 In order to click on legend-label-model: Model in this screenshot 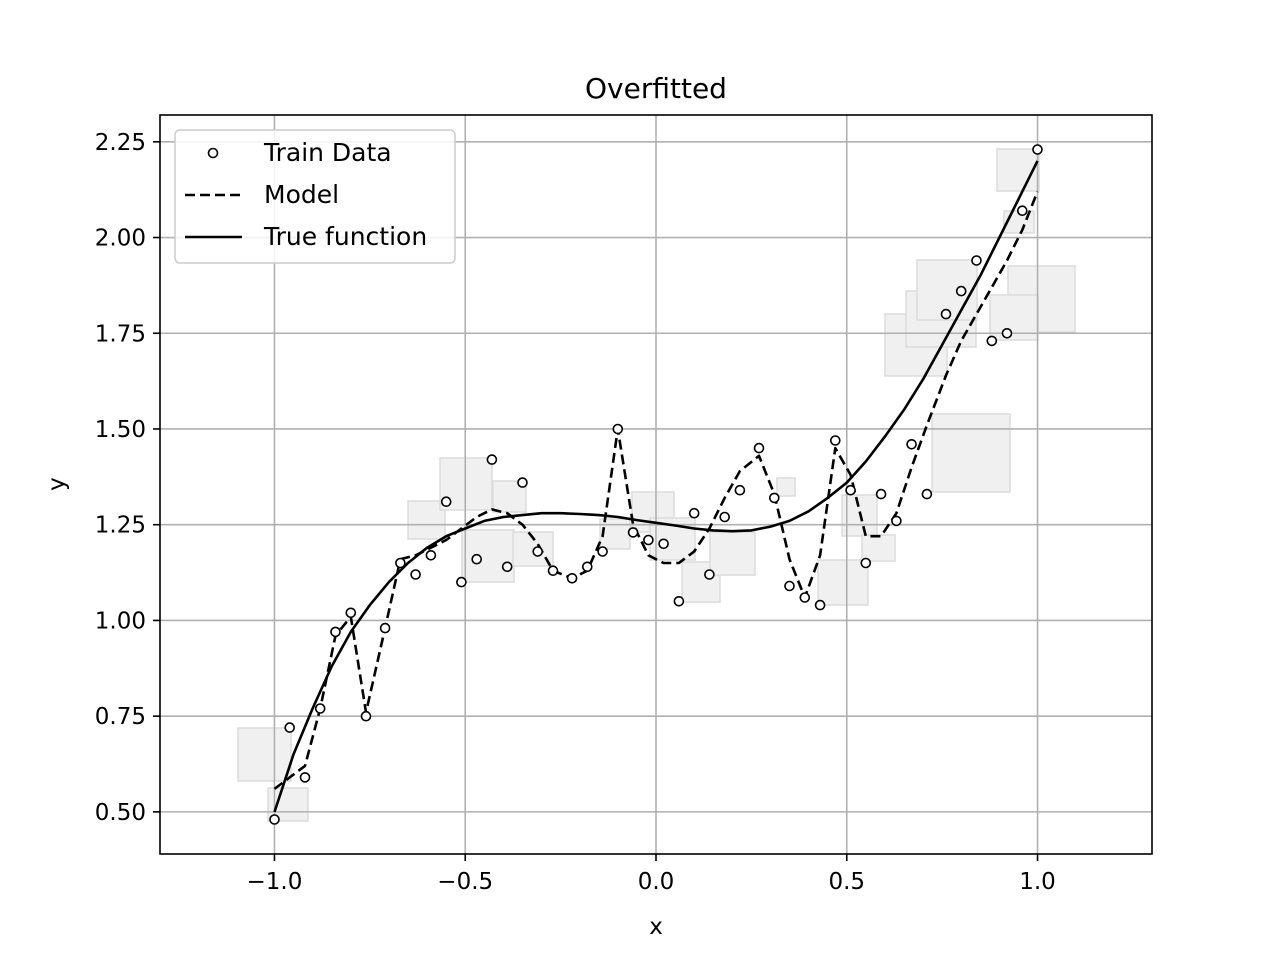, I will do `click(301, 194)`.